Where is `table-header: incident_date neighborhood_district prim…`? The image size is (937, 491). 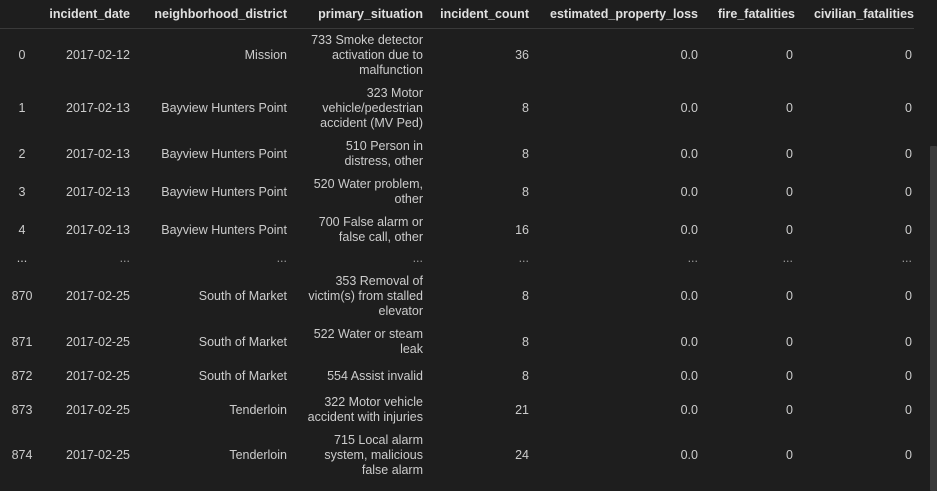
table-header: incident_date neighborhood_district prim… is located at coordinates (457, 14).